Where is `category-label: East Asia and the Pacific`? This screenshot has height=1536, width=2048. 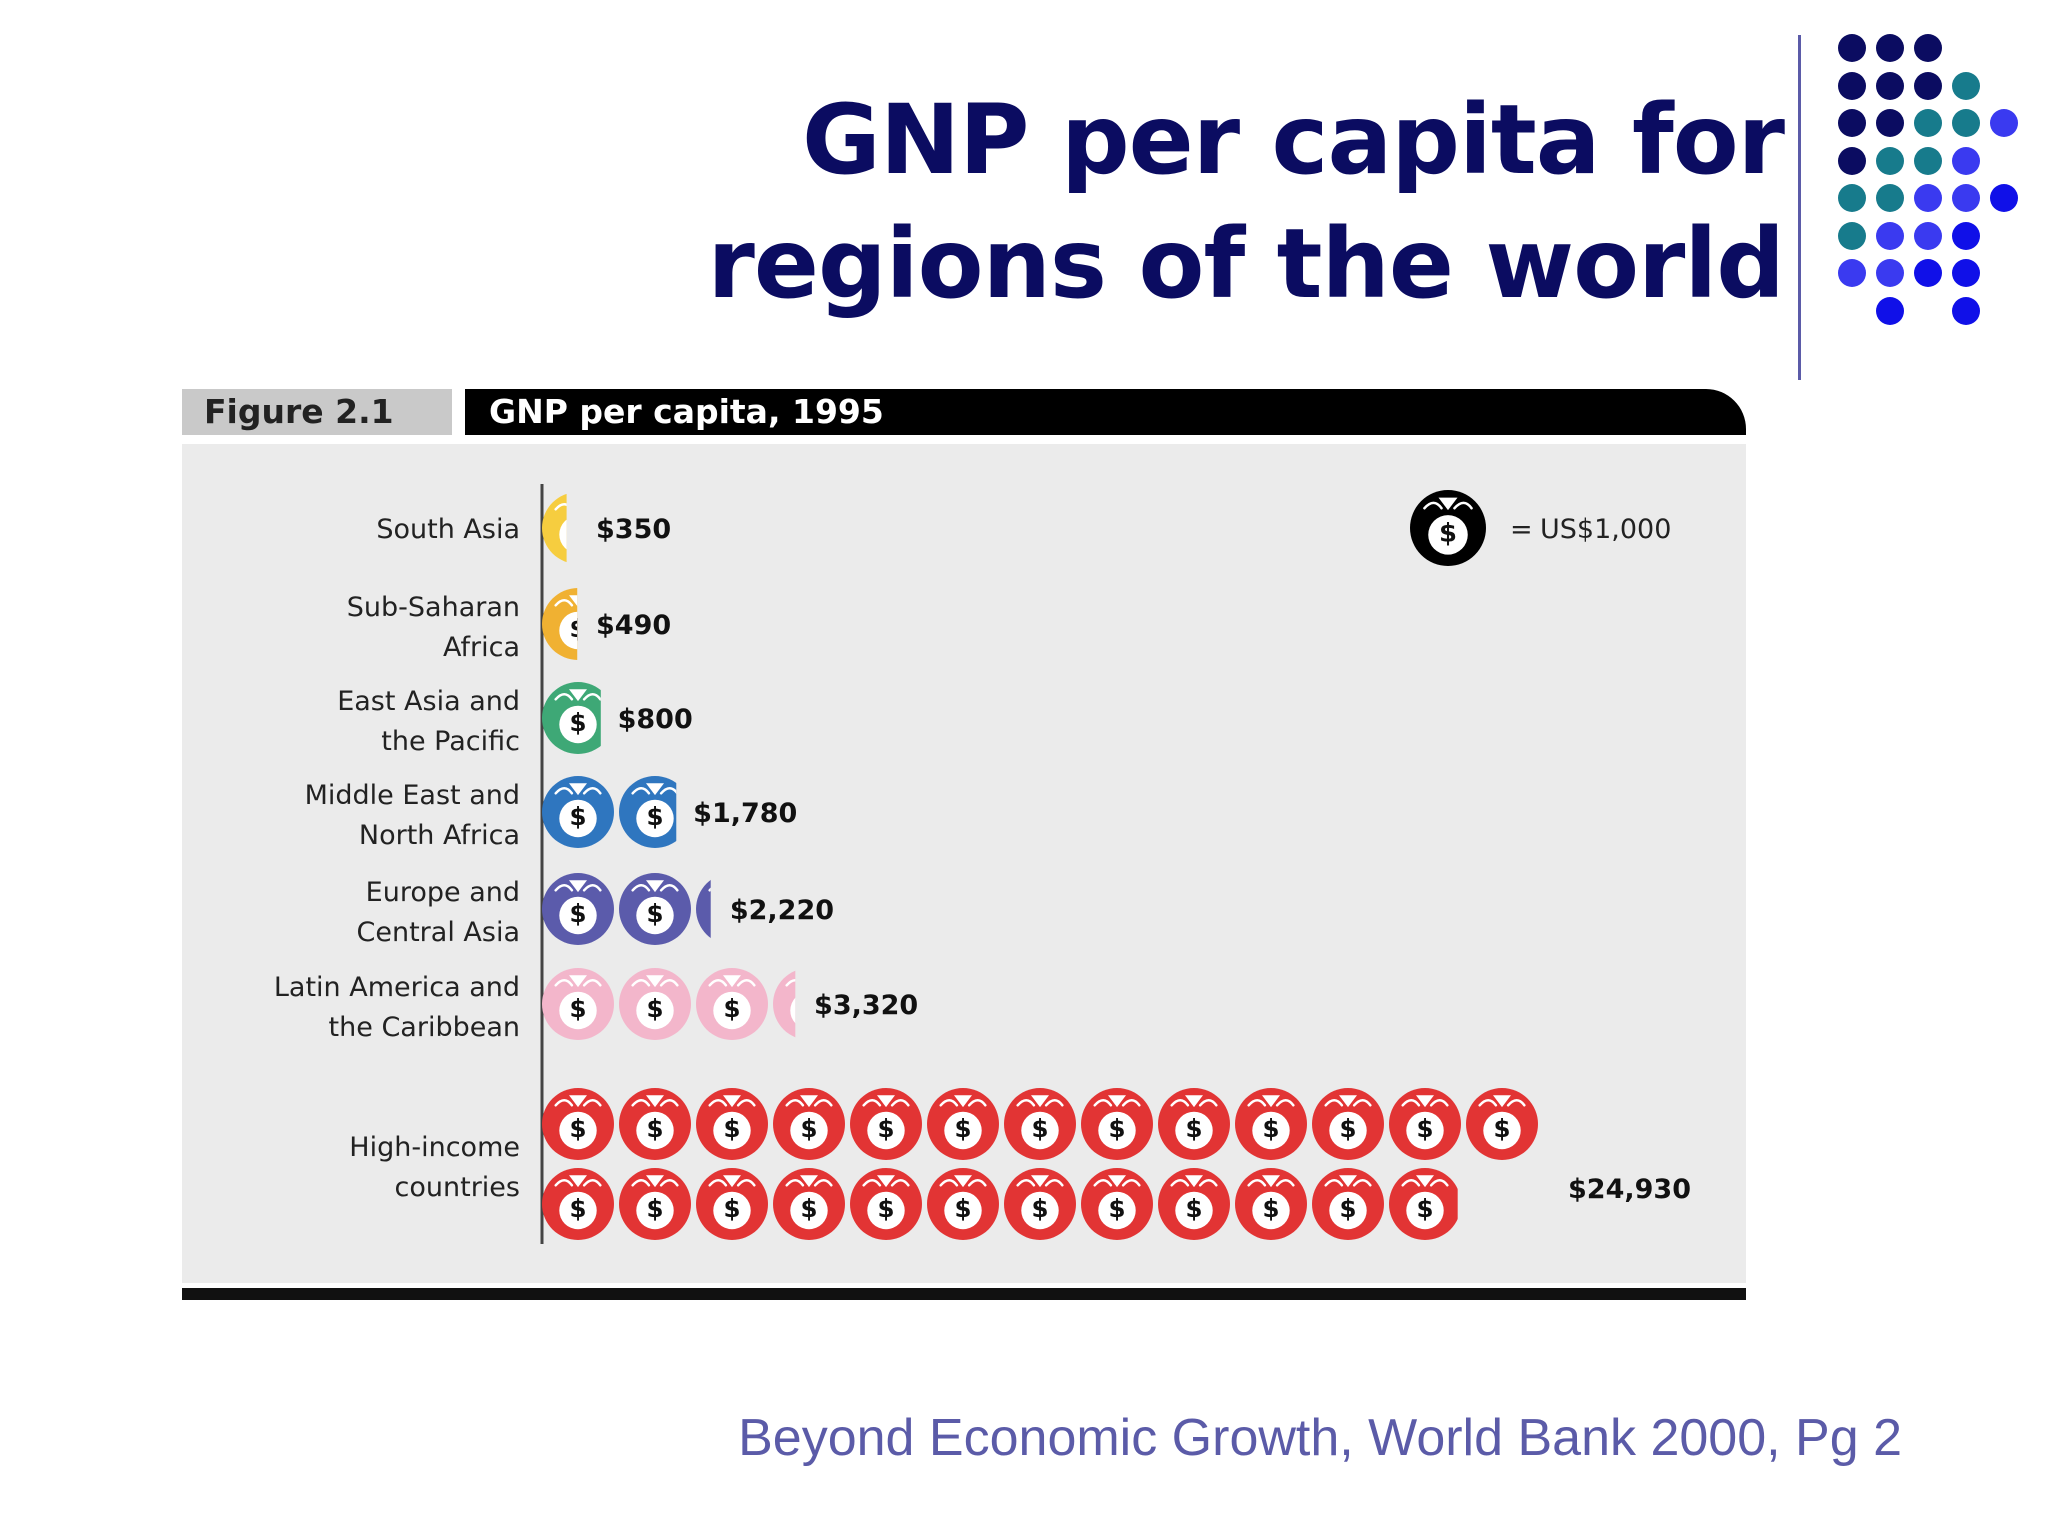 category-label: East Asia and the Pacific is located at coordinates (428, 721).